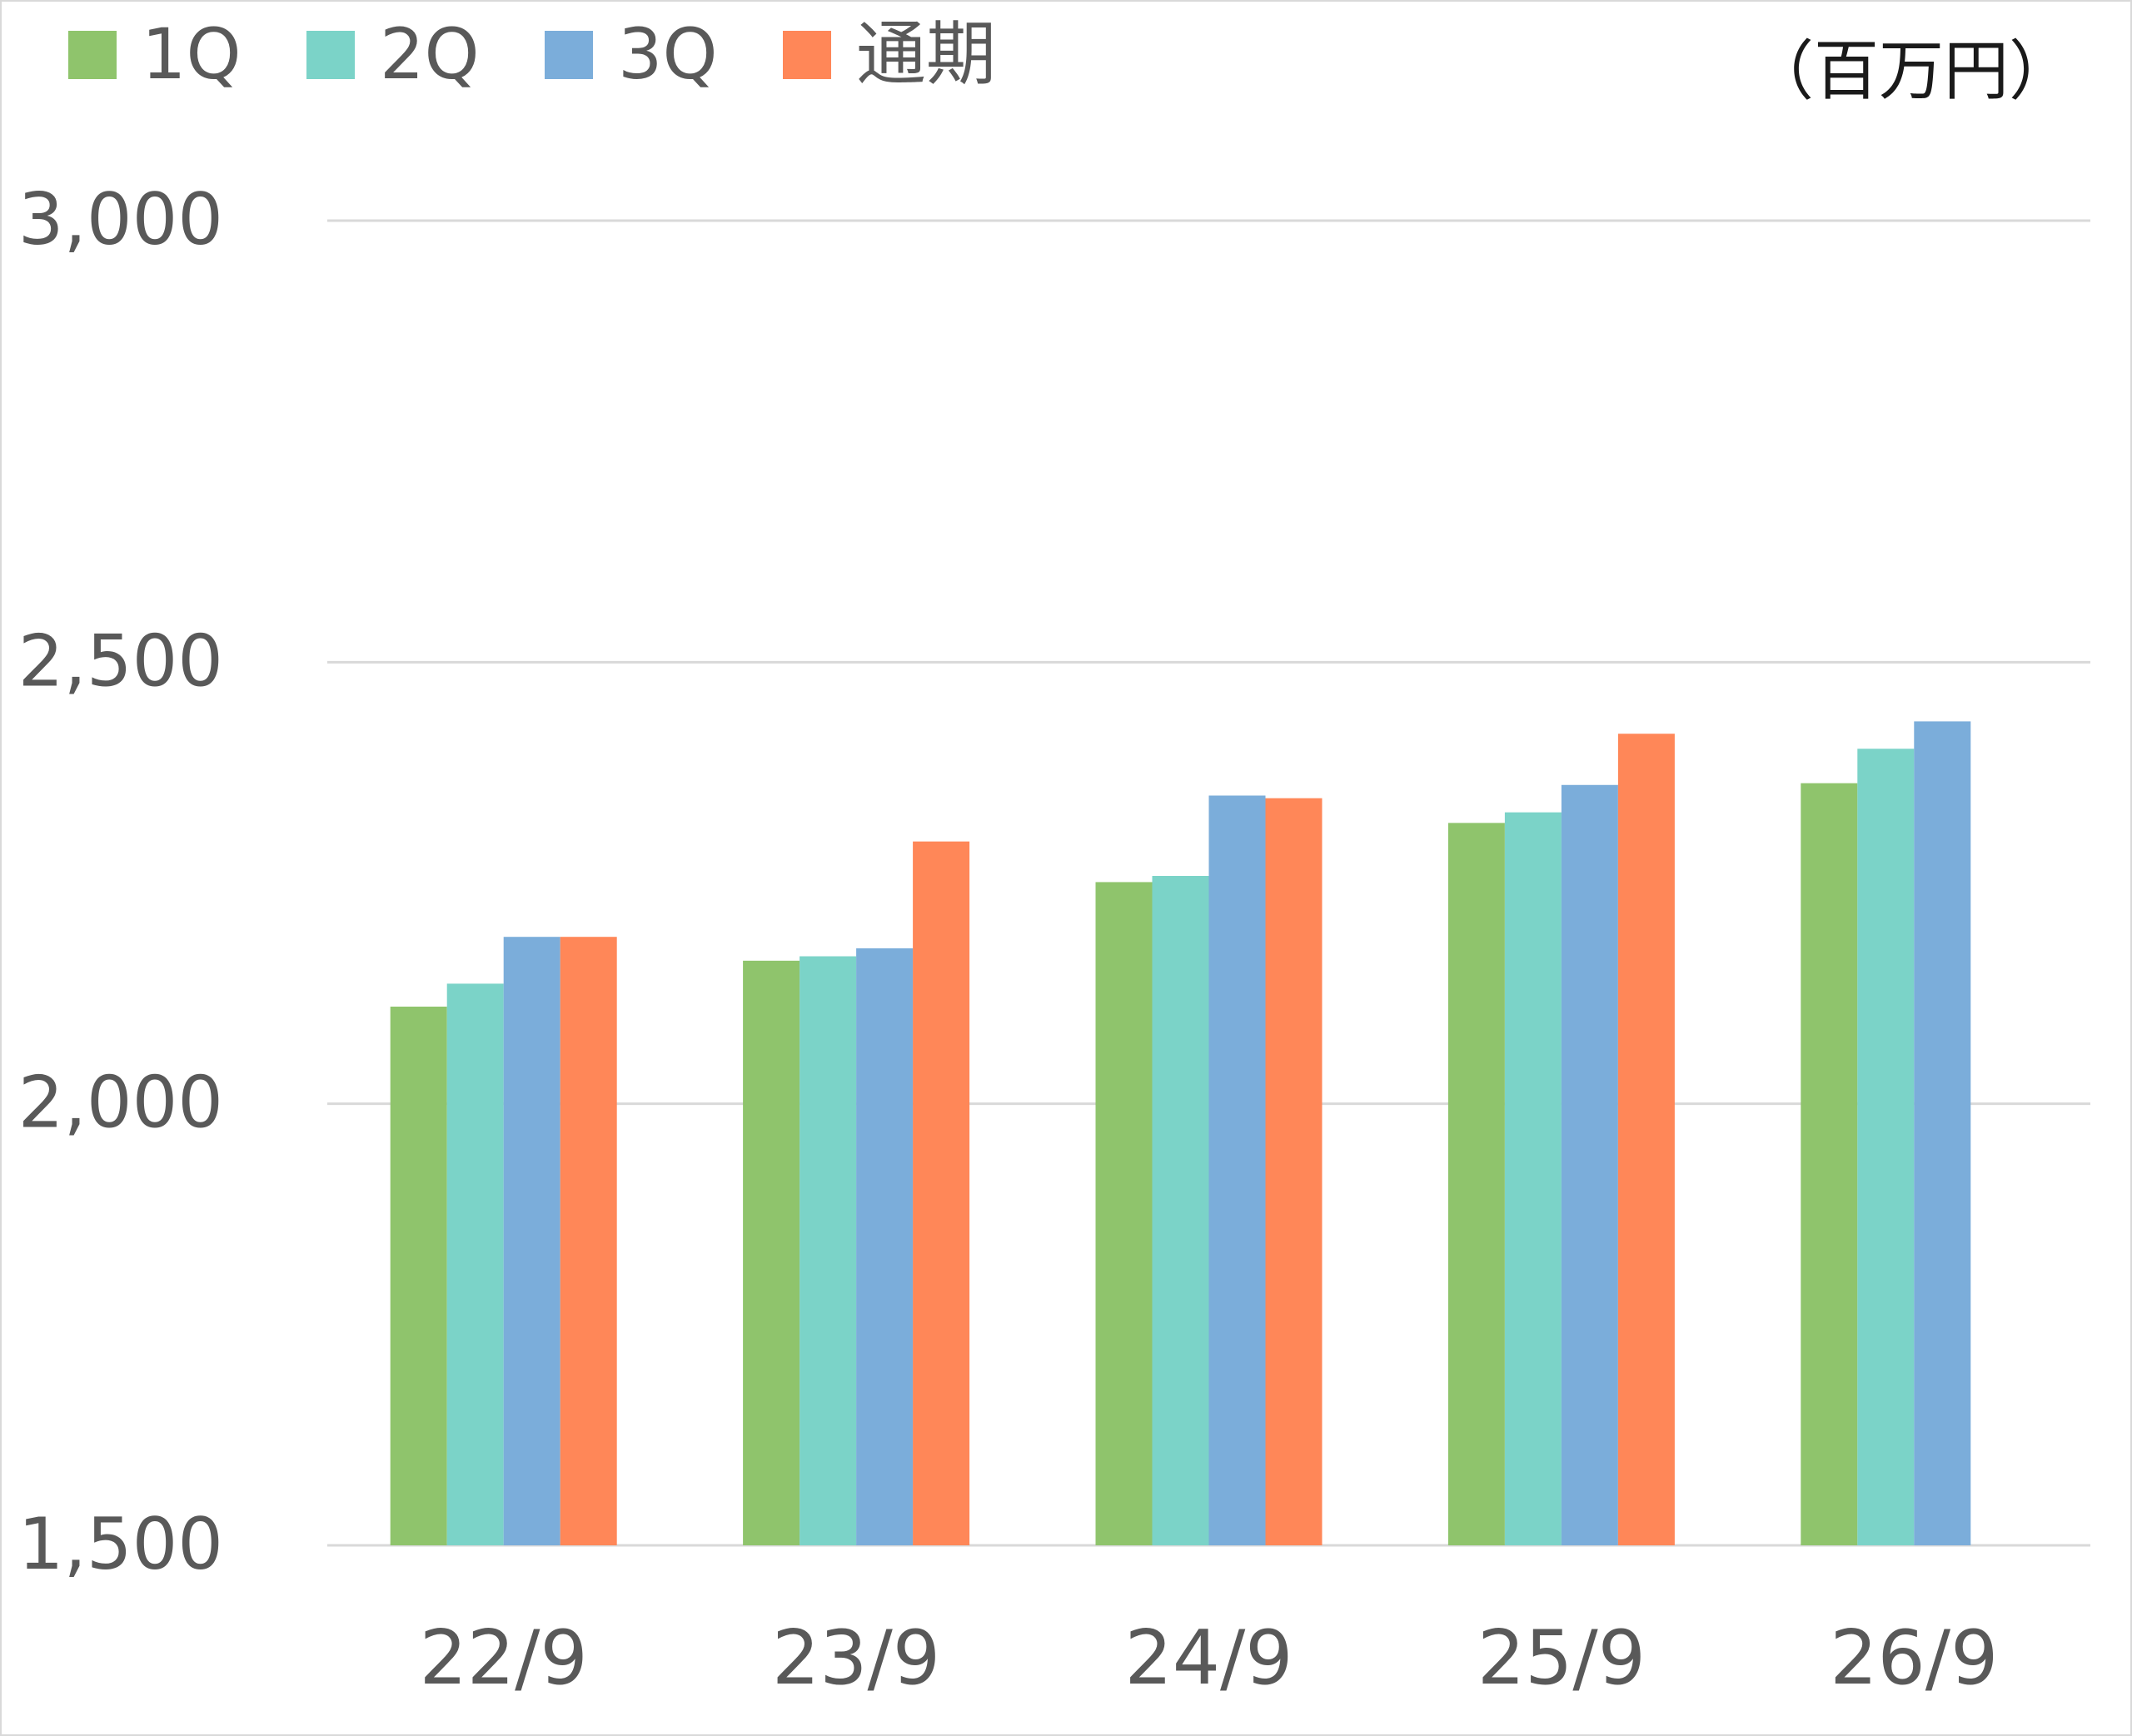 This screenshot has width=2132, height=1736. What do you see at coordinates (926, 54) in the screenshot?
I see `legend-label: 通期` at bounding box center [926, 54].